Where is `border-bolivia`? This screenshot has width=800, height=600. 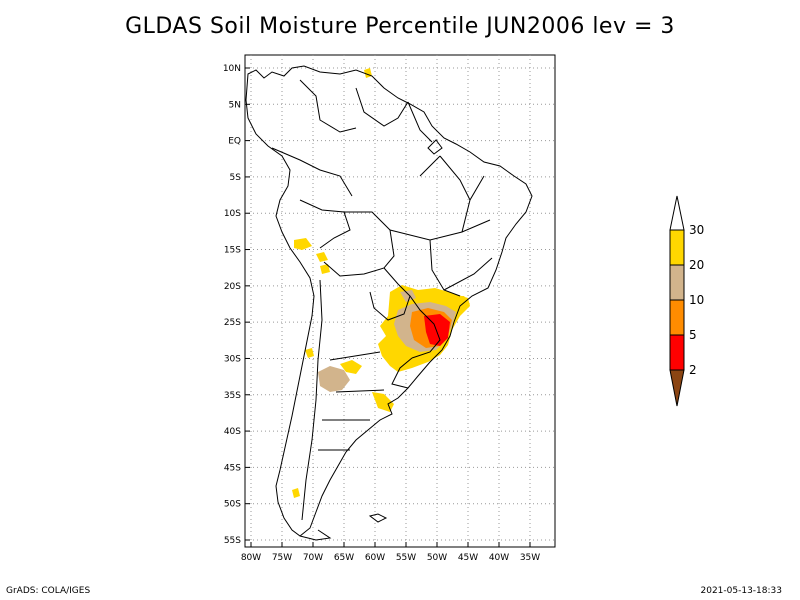 border-bolivia is located at coordinates (359, 244).